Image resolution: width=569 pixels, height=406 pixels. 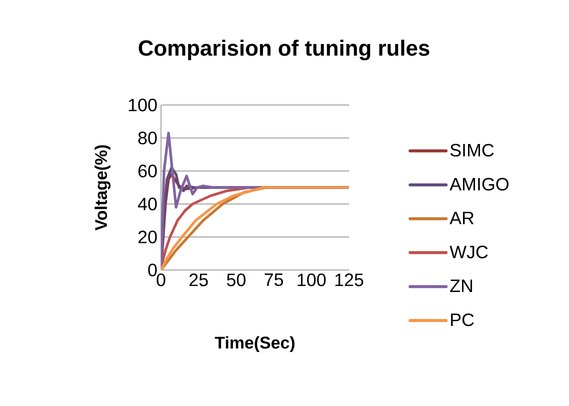 What do you see at coordinates (472, 150) in the screenshot?
I see `legend-label: SIMC` at bounding box center [472, 150].